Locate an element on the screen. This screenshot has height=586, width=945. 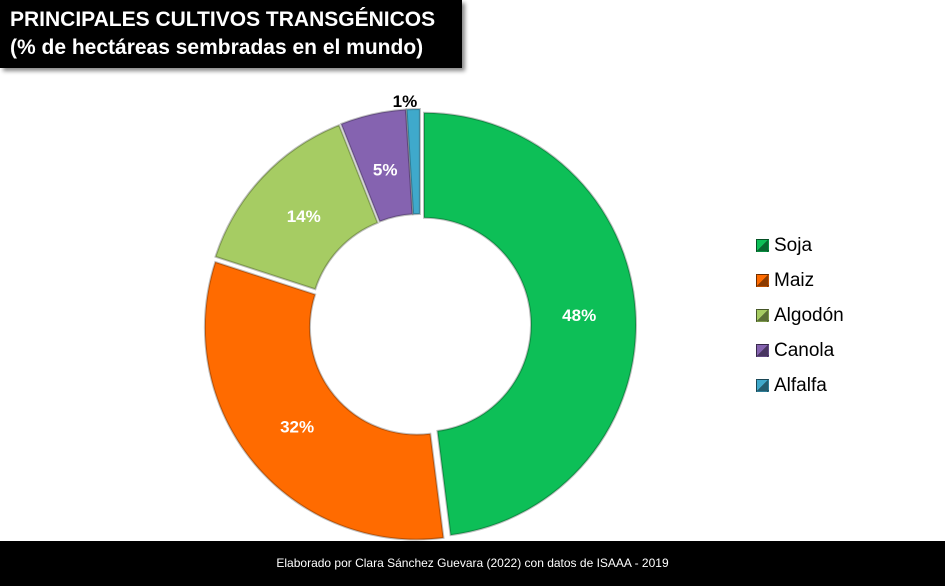
legend-item-alfalfa: Alfalfa is located at coordinates (800, 385).